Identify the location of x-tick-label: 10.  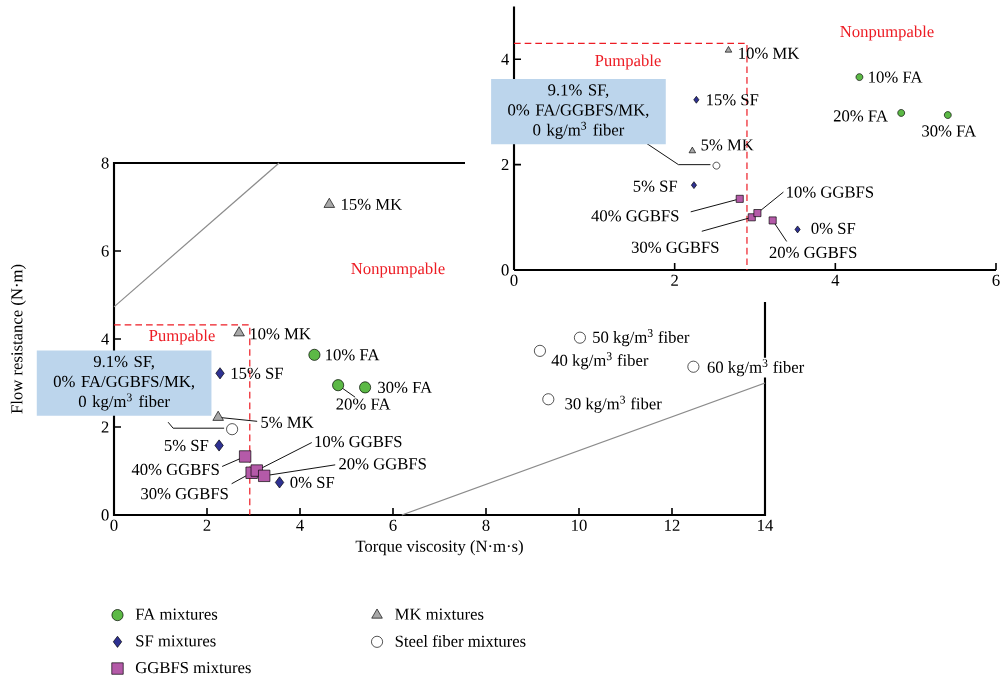
(579, 525).